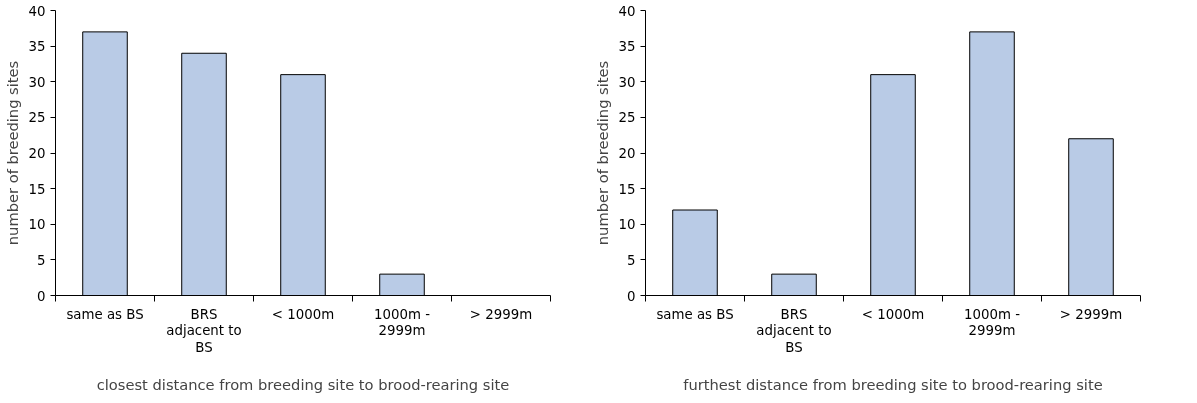  What do you see at coordinates (303, 384) in the screenshot?
I see `x-axis-title: closest distance from breeding site to brood-rearing site` at bounding box center [303, 384].